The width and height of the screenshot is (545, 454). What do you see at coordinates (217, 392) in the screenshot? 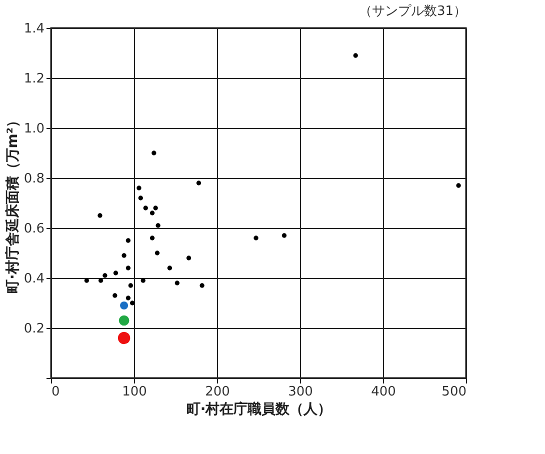
I see `x-tick-label: 200` at bounding box center [217, 392].